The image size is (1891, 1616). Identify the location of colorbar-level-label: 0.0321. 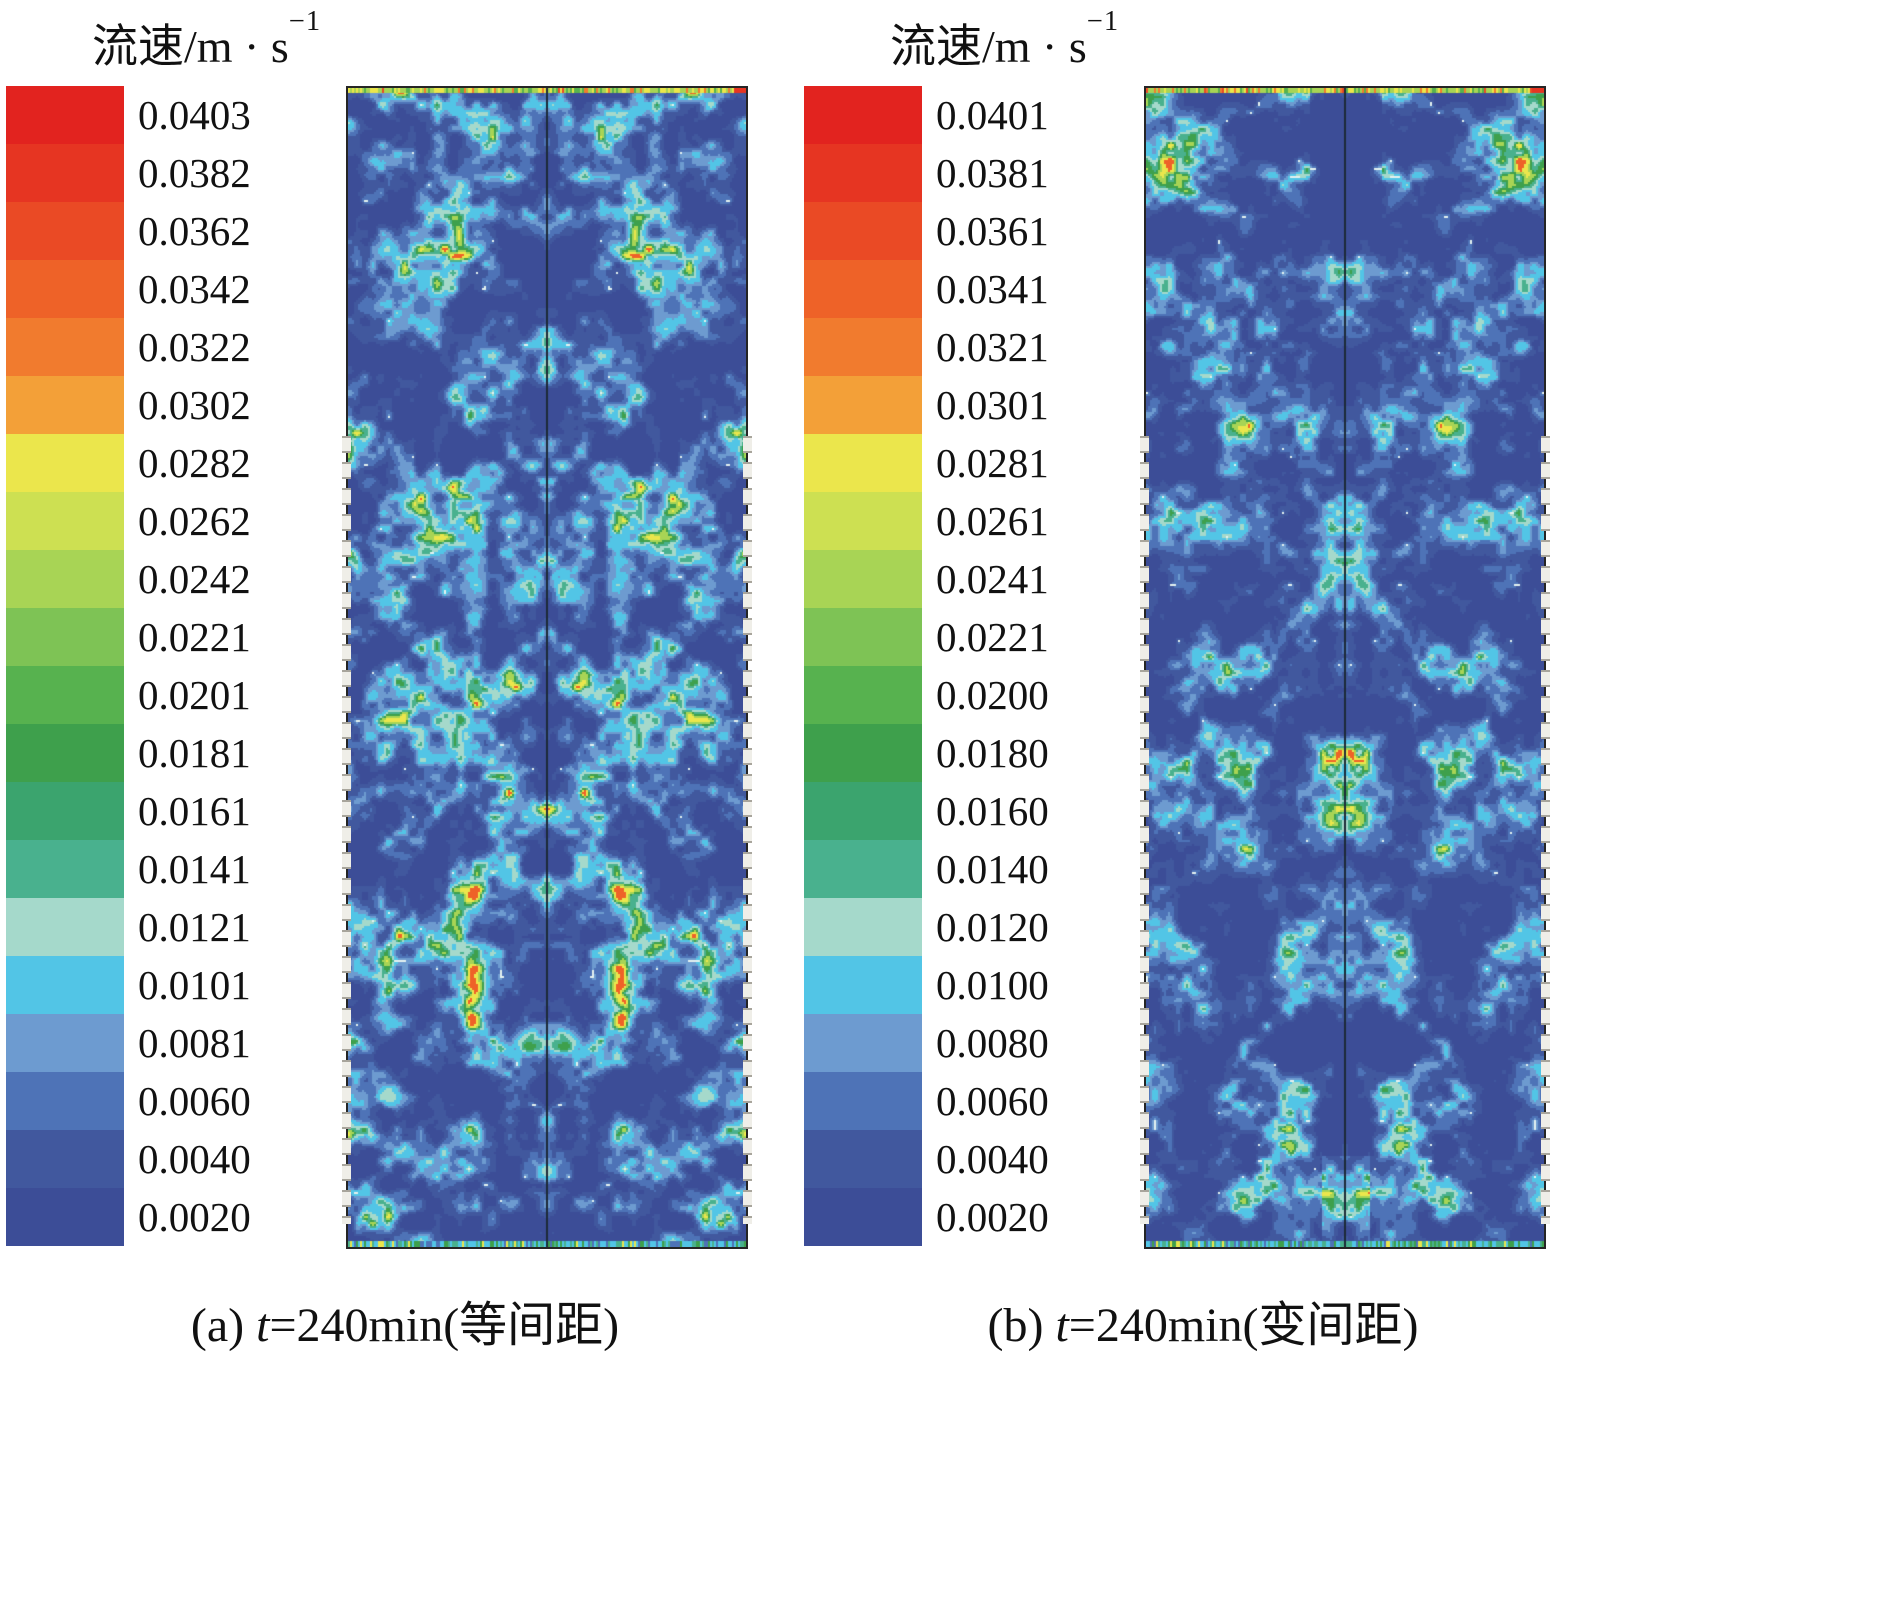
(992, 346).